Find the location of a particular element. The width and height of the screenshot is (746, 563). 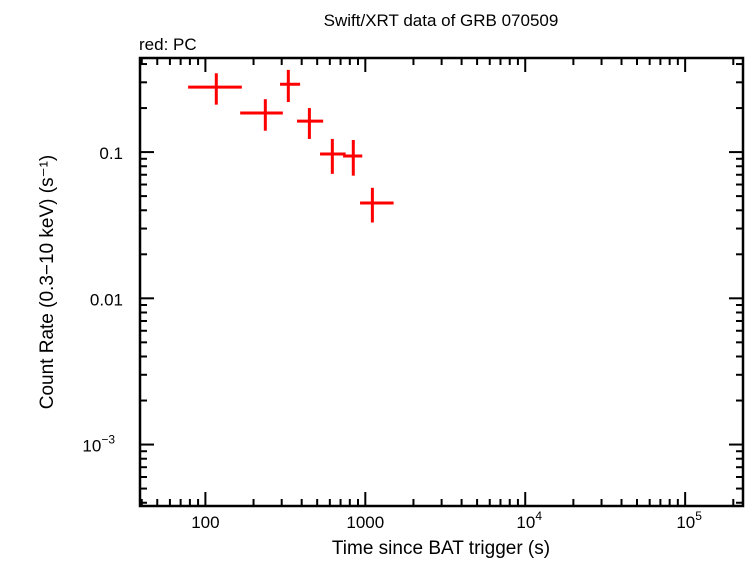

x-tick-label: 100 is located at coordinates (205, 522).